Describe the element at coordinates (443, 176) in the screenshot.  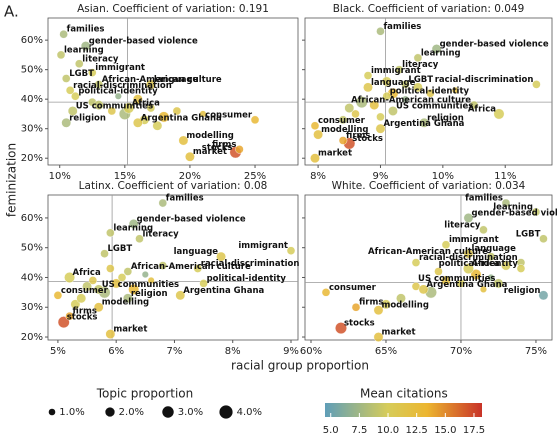
I see `x-tick-label: 10%` at that location.